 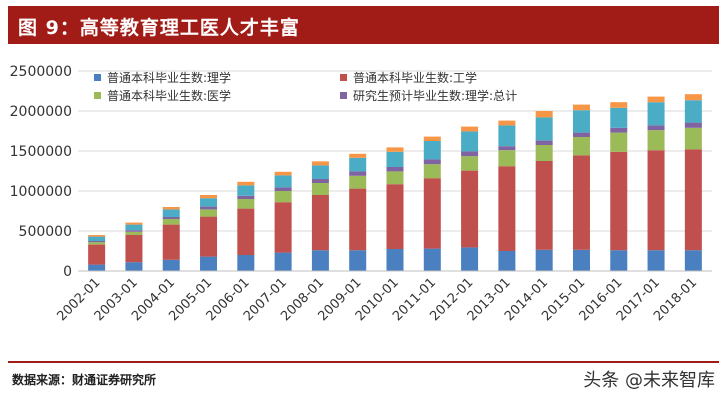 I want to click on y-tick-label: 500000, so click(x=45, y=232).